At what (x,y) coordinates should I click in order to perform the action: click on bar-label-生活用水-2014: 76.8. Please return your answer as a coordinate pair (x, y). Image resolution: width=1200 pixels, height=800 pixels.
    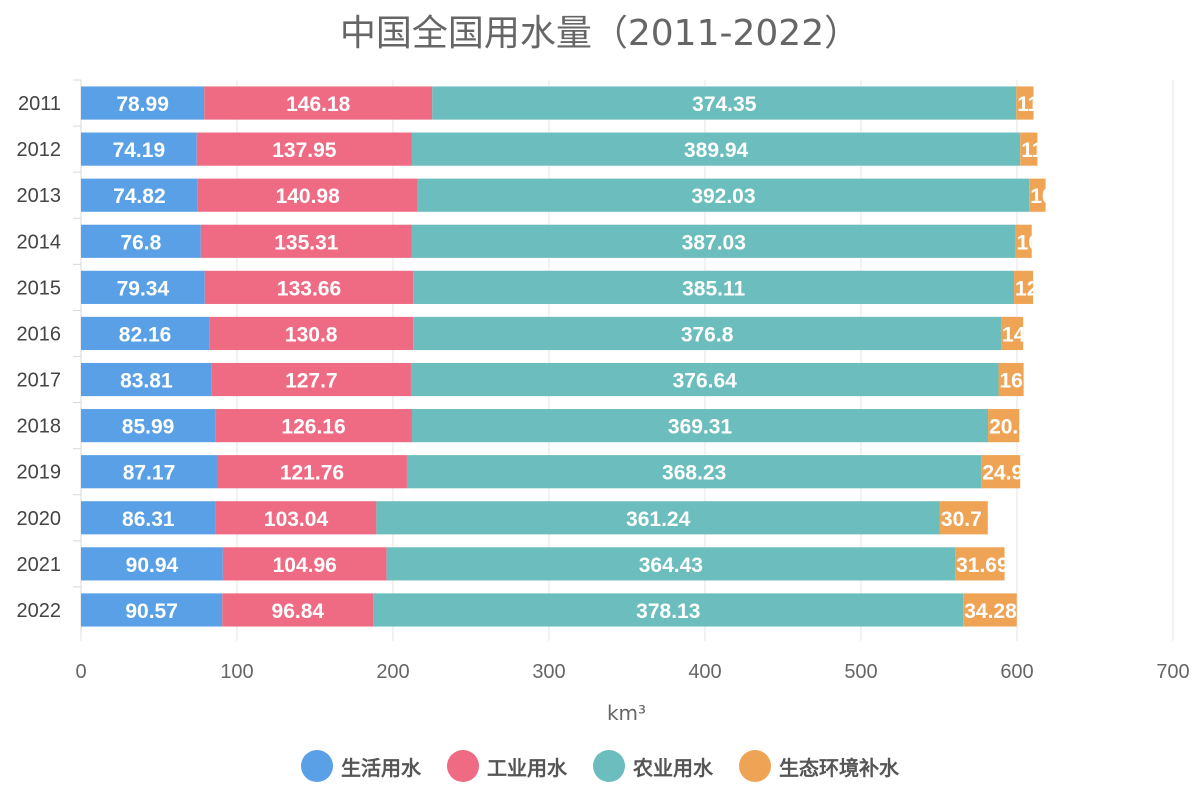
    Looking at the image, I should click on (140, 242).